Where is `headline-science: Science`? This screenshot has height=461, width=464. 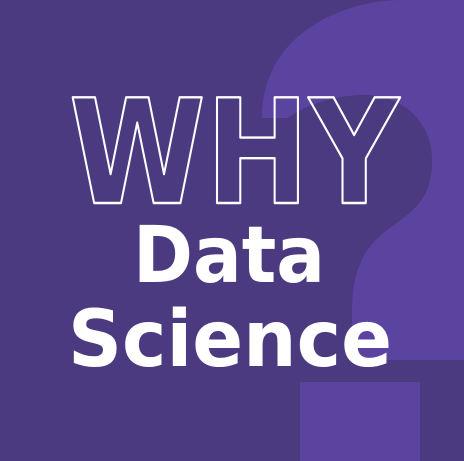
headline-science: Science is located at coordinates (230, 340).